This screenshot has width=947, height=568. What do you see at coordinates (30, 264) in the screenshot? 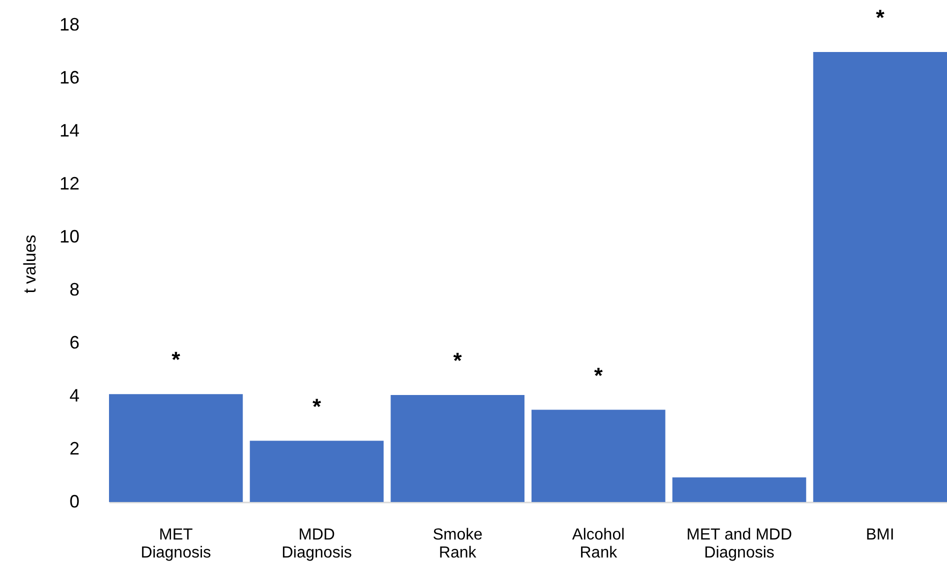
I see `y-axis-title: t values` at bounding box center [30, 264].